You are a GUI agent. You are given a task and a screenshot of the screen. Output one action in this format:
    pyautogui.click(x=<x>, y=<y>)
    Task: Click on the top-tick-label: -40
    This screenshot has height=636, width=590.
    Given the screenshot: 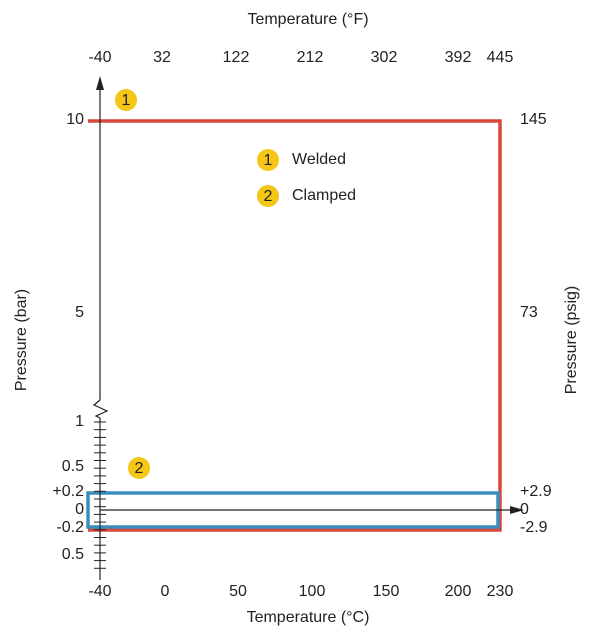 What is the action you would take?
    pyautogui.click(x=99, y=57)
    